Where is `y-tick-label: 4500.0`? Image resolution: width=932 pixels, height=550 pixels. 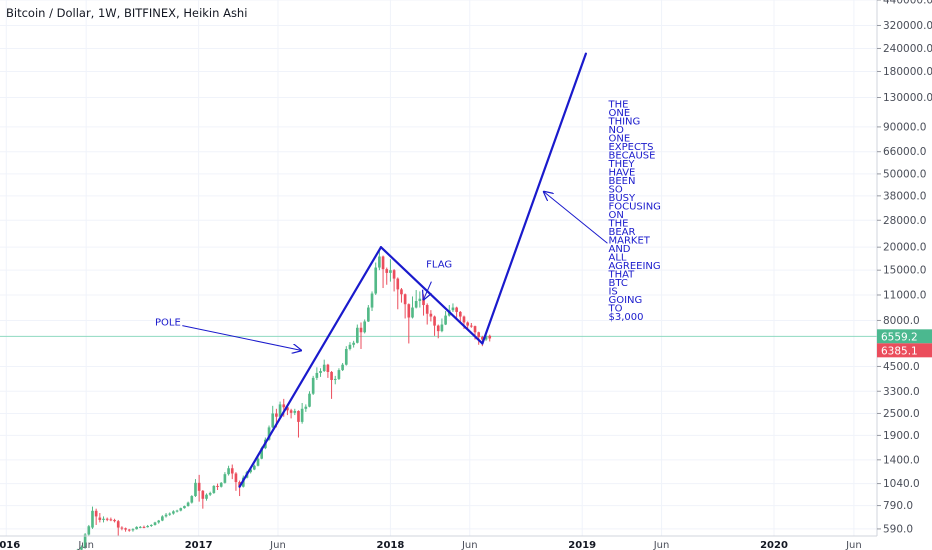
y-tick-label: 4500.0 is located at coordinates (901, 367).